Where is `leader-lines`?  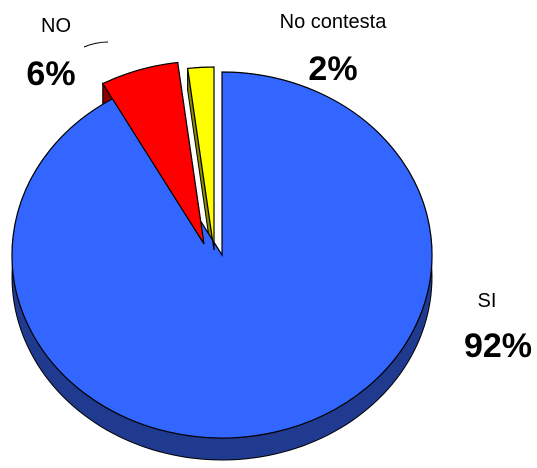
leader-lines is located at coordinates (96, 44).